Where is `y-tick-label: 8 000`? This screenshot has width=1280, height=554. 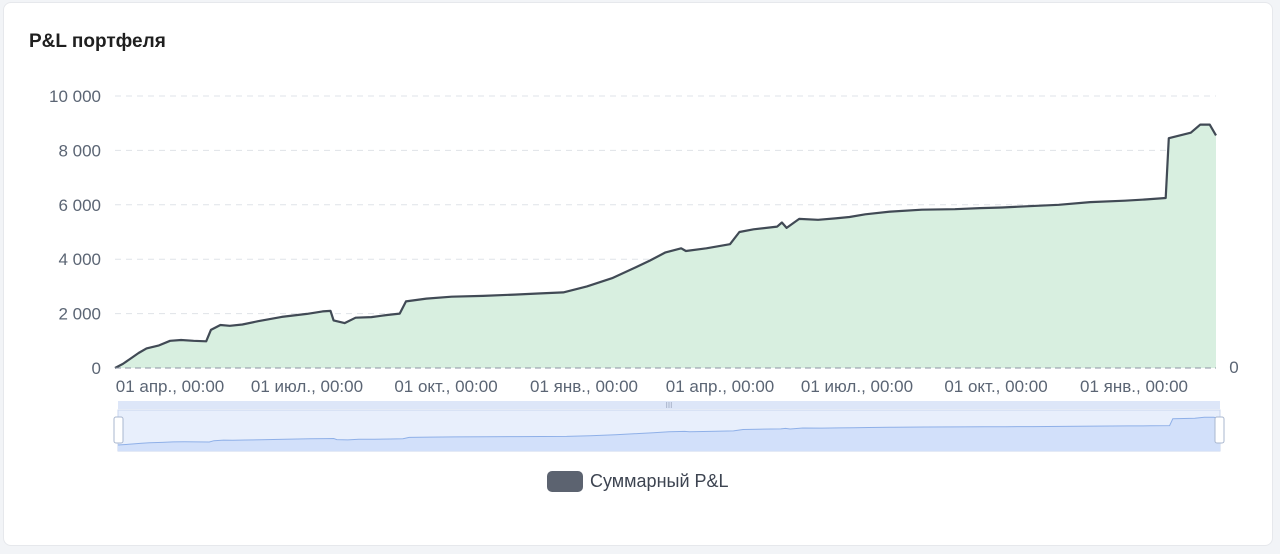
y-tick-label: 8 000 is located at coordinates (79, 150).